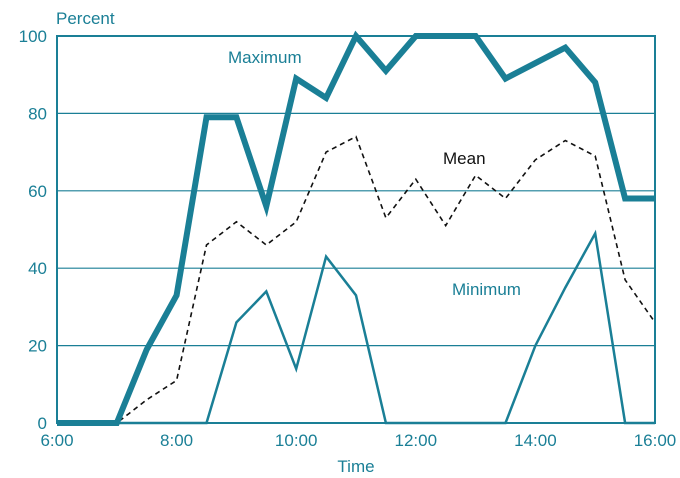  Describe the element at coordinates (33, 36) in the screenshot. I see `y-tick-label: 100` at that location.